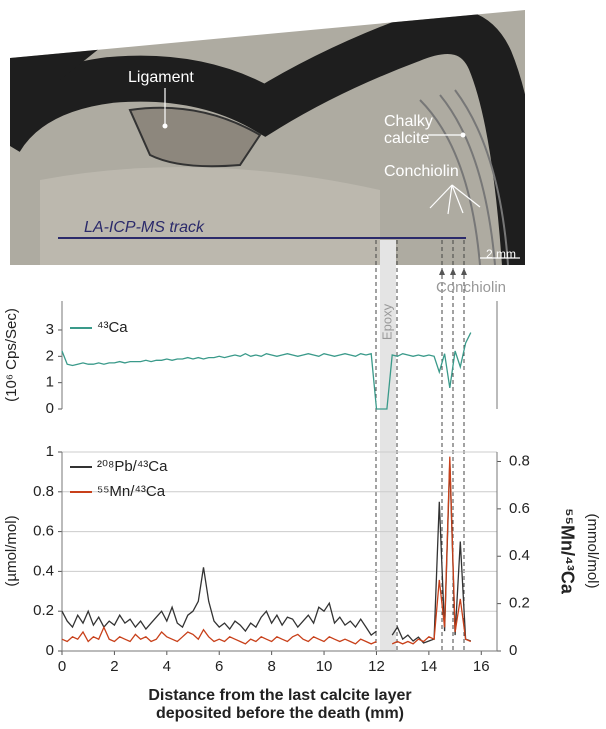 The height and width of the screenshot is (729, 606). Describe the element at coordinates (429, 666) in the screenshot. I see `x-tick-label: 14` at that location.